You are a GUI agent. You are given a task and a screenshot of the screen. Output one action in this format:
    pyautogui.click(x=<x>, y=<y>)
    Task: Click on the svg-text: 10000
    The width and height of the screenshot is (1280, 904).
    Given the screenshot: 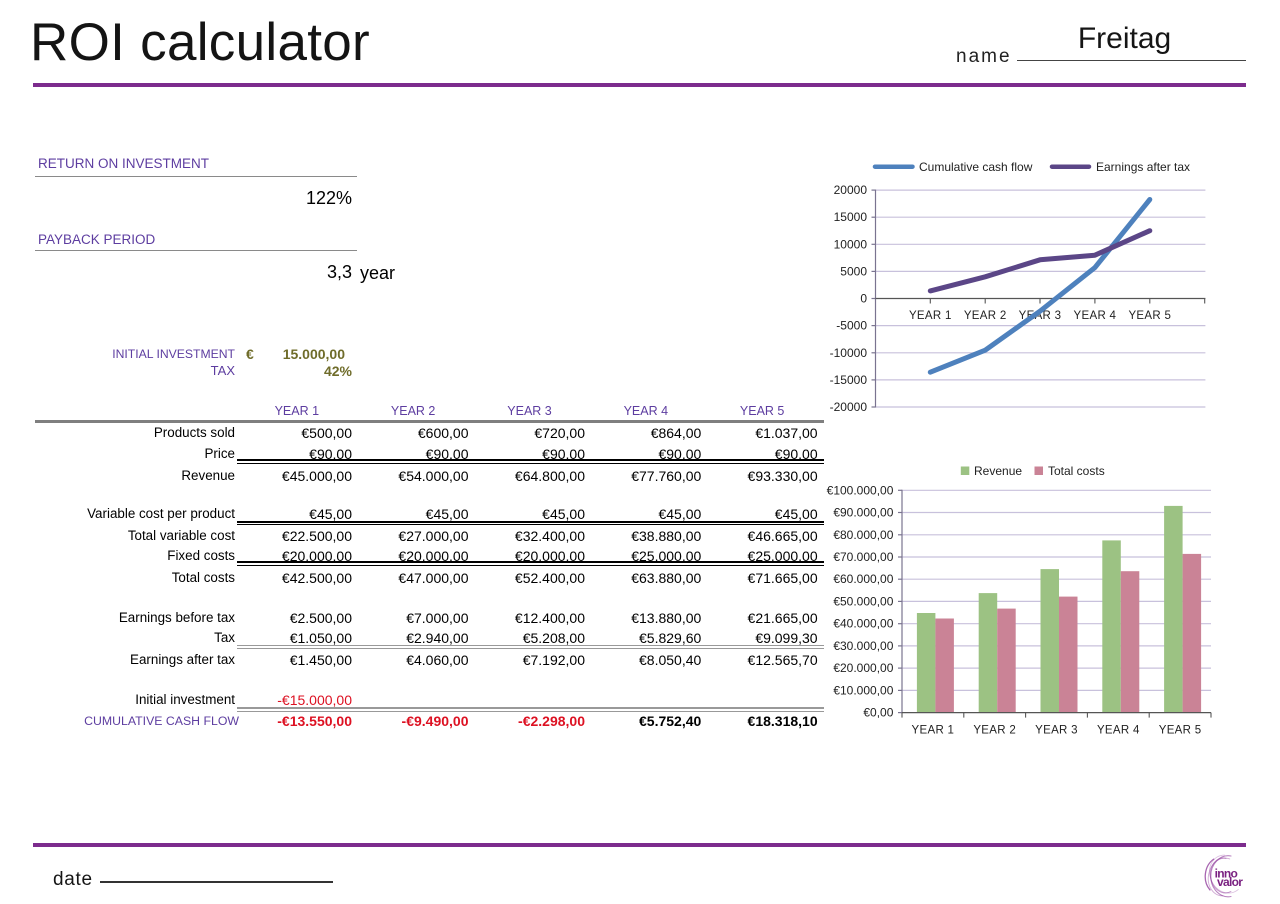 What is the action you would take?
    pyautogui.click(x=851, y=244)
    